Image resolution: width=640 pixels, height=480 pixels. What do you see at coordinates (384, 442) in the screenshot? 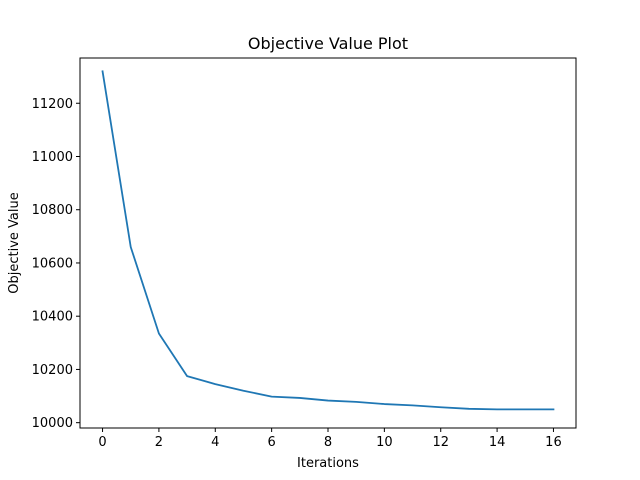
I see `x-tick-label: 10` at bounding box center [384, 442].